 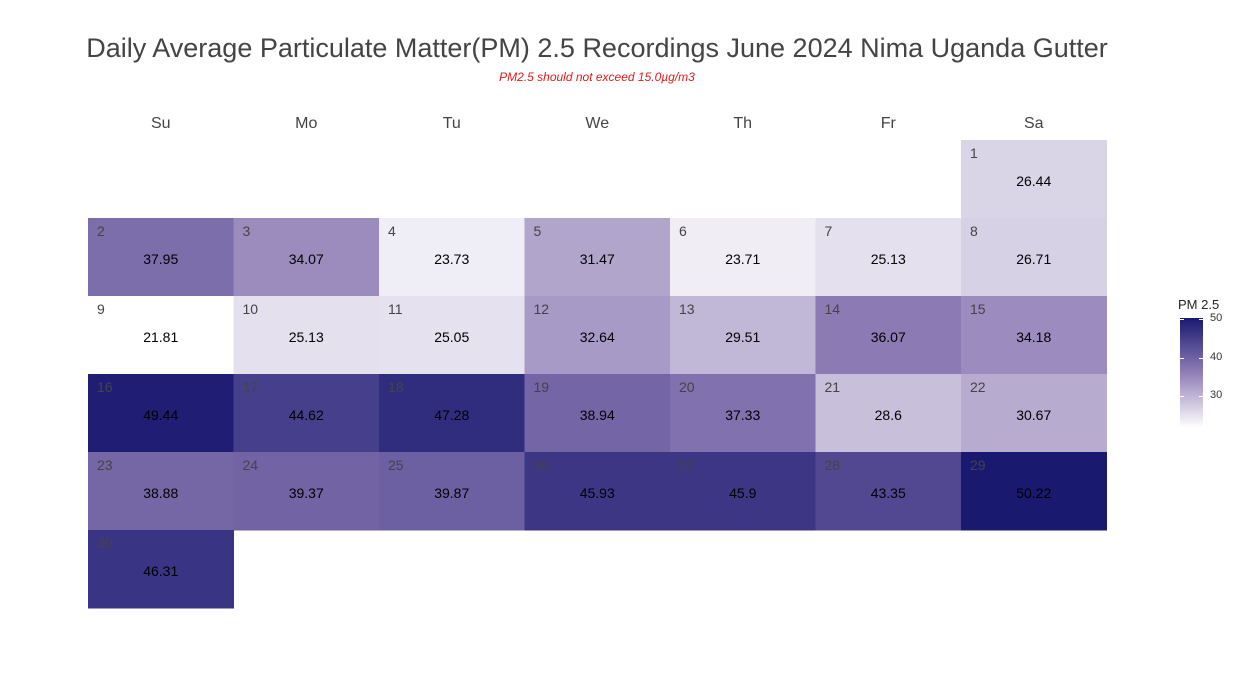 I want to click on value-label: 44.62, so click(x=306, y=415).